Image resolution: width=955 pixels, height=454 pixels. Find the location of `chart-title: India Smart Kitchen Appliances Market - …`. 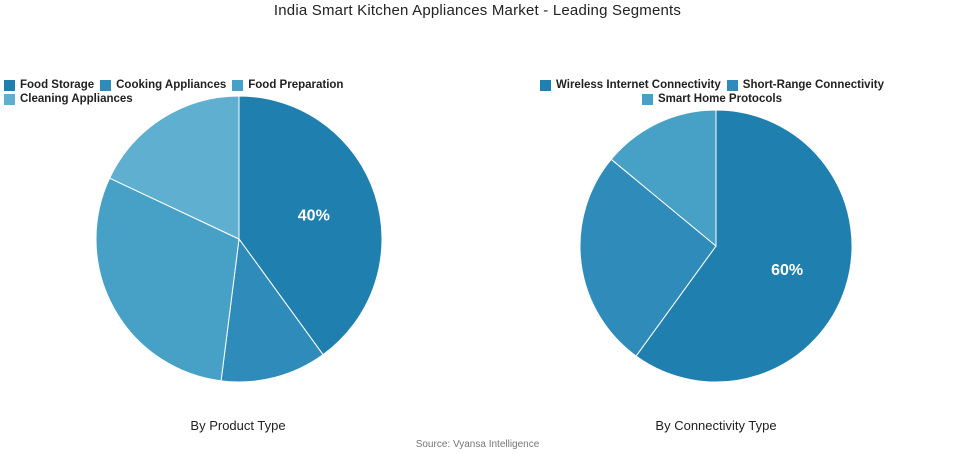

chart-title: India Smart Kitchen Appliances Market - … is located at coordinates (477, 10).